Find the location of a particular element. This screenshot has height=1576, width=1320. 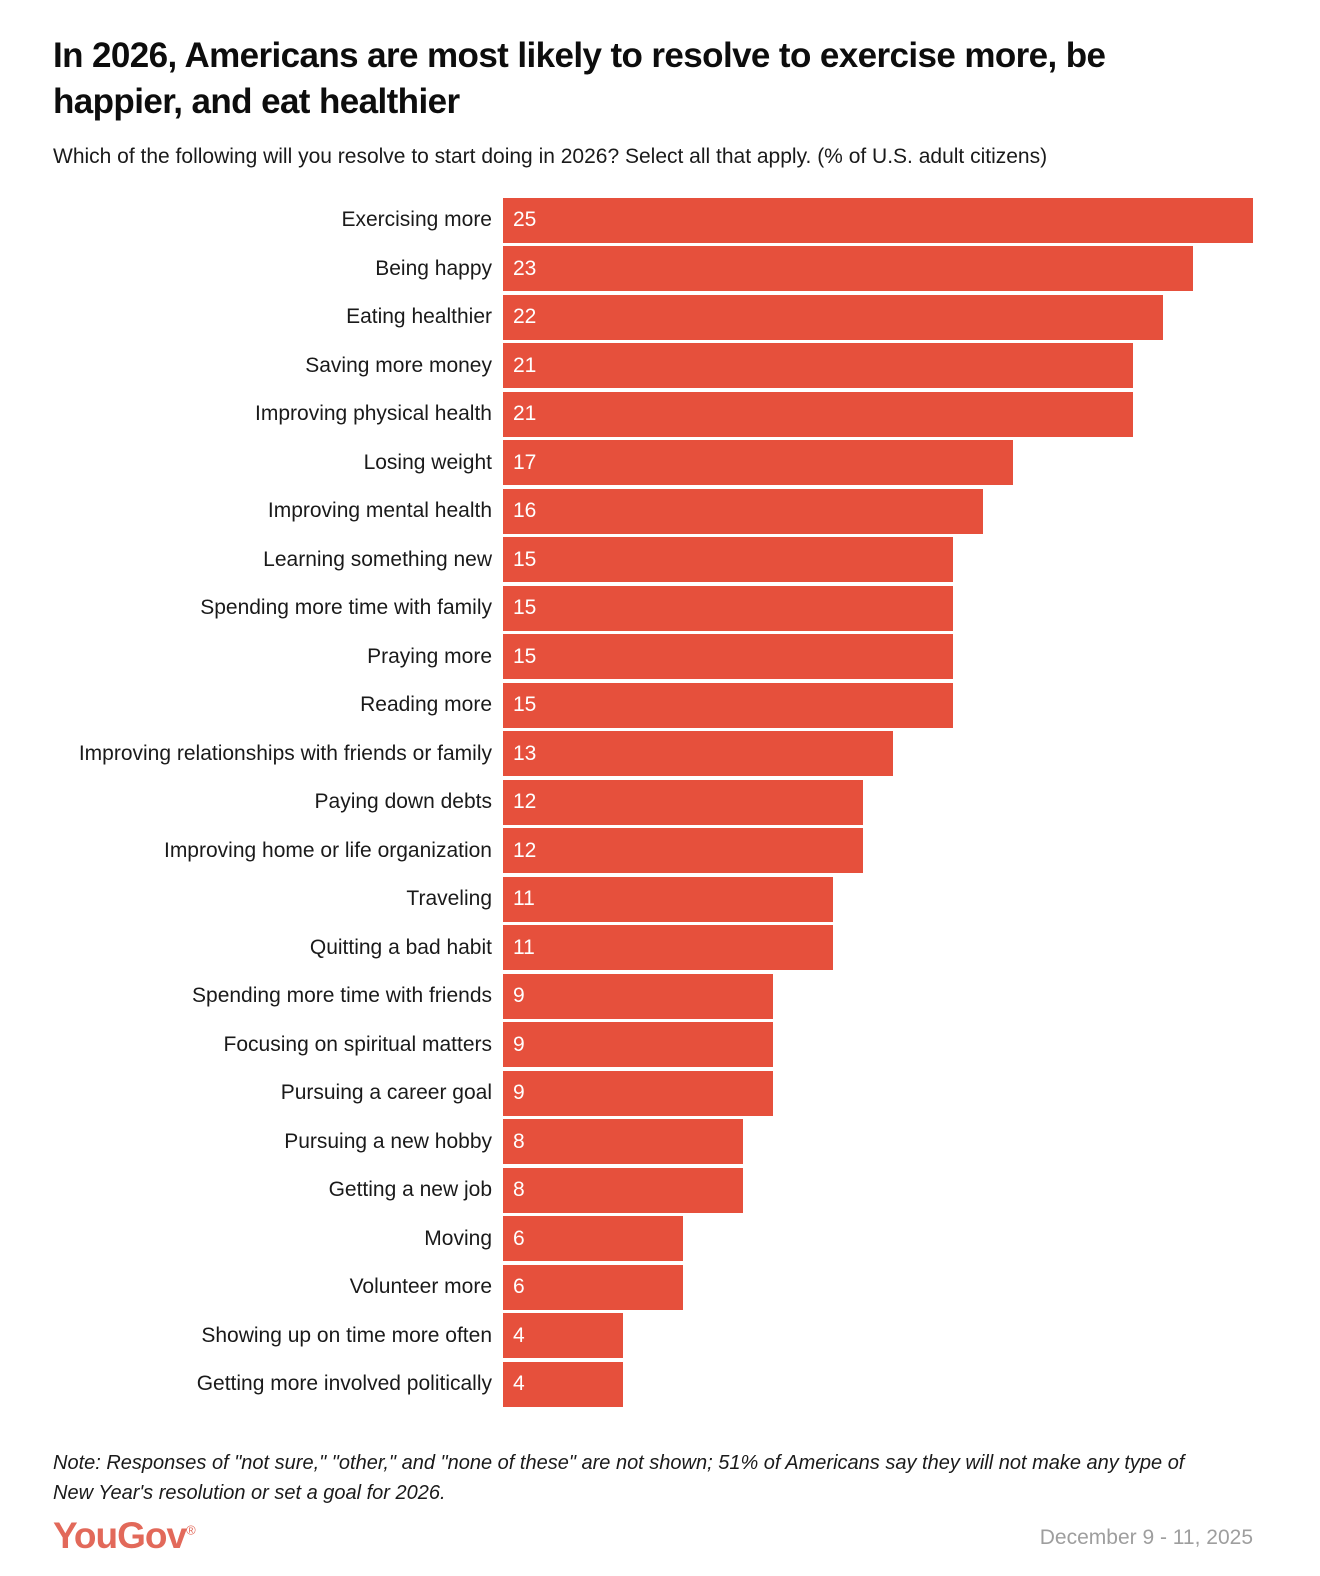

bar-track: 16 is located at coordinates (878, 511).